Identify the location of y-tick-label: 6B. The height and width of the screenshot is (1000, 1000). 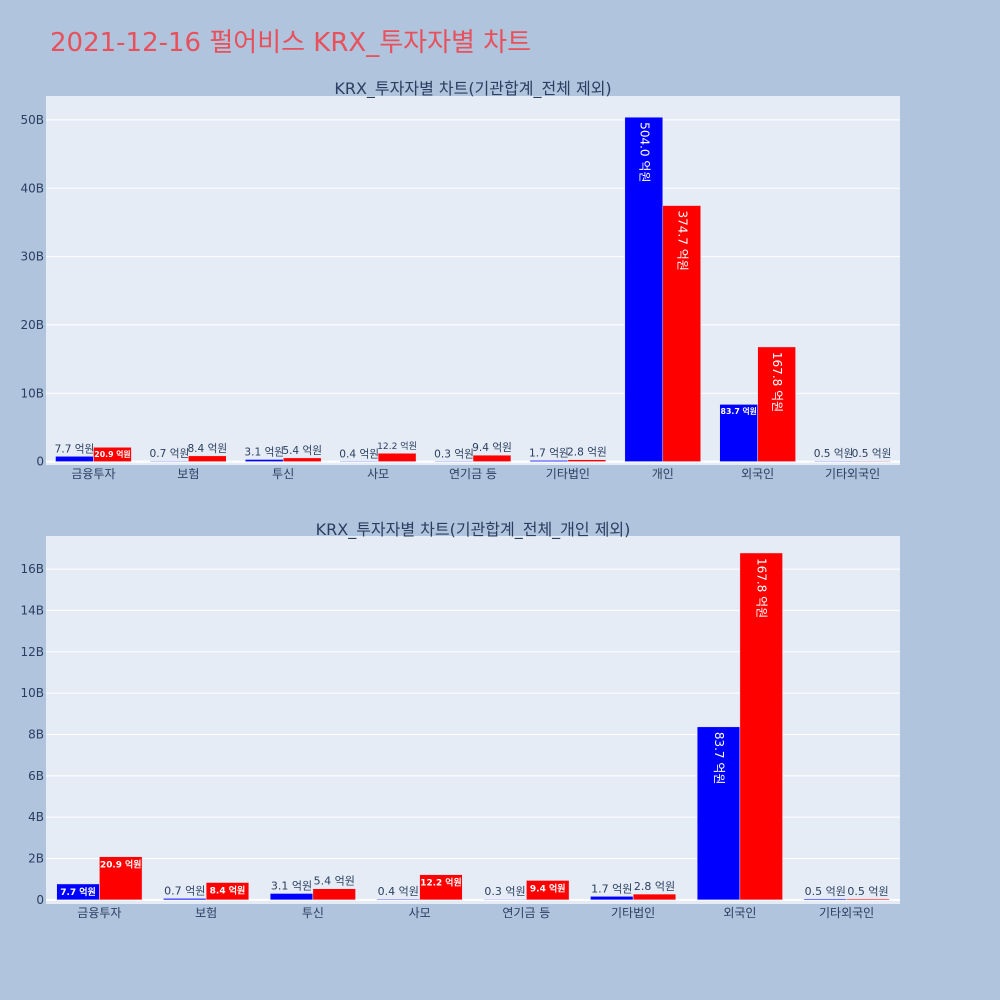
(36, 776).